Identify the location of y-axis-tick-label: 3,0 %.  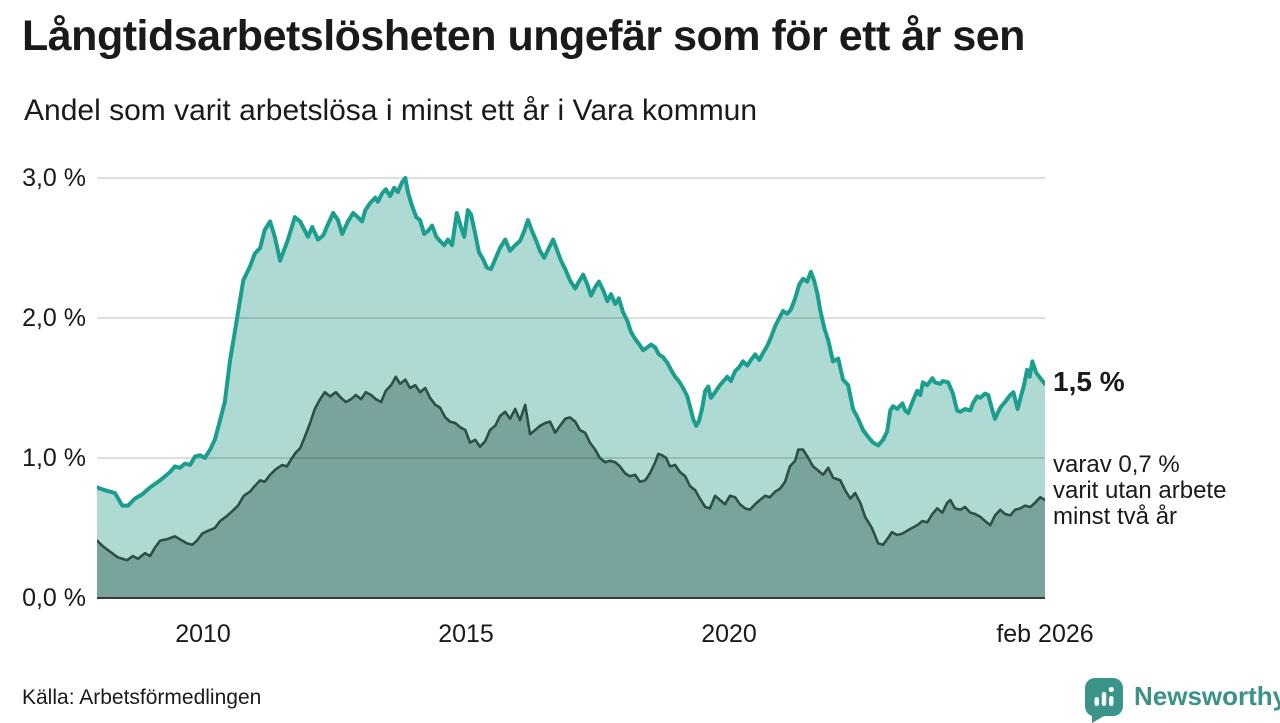
(54, 178).